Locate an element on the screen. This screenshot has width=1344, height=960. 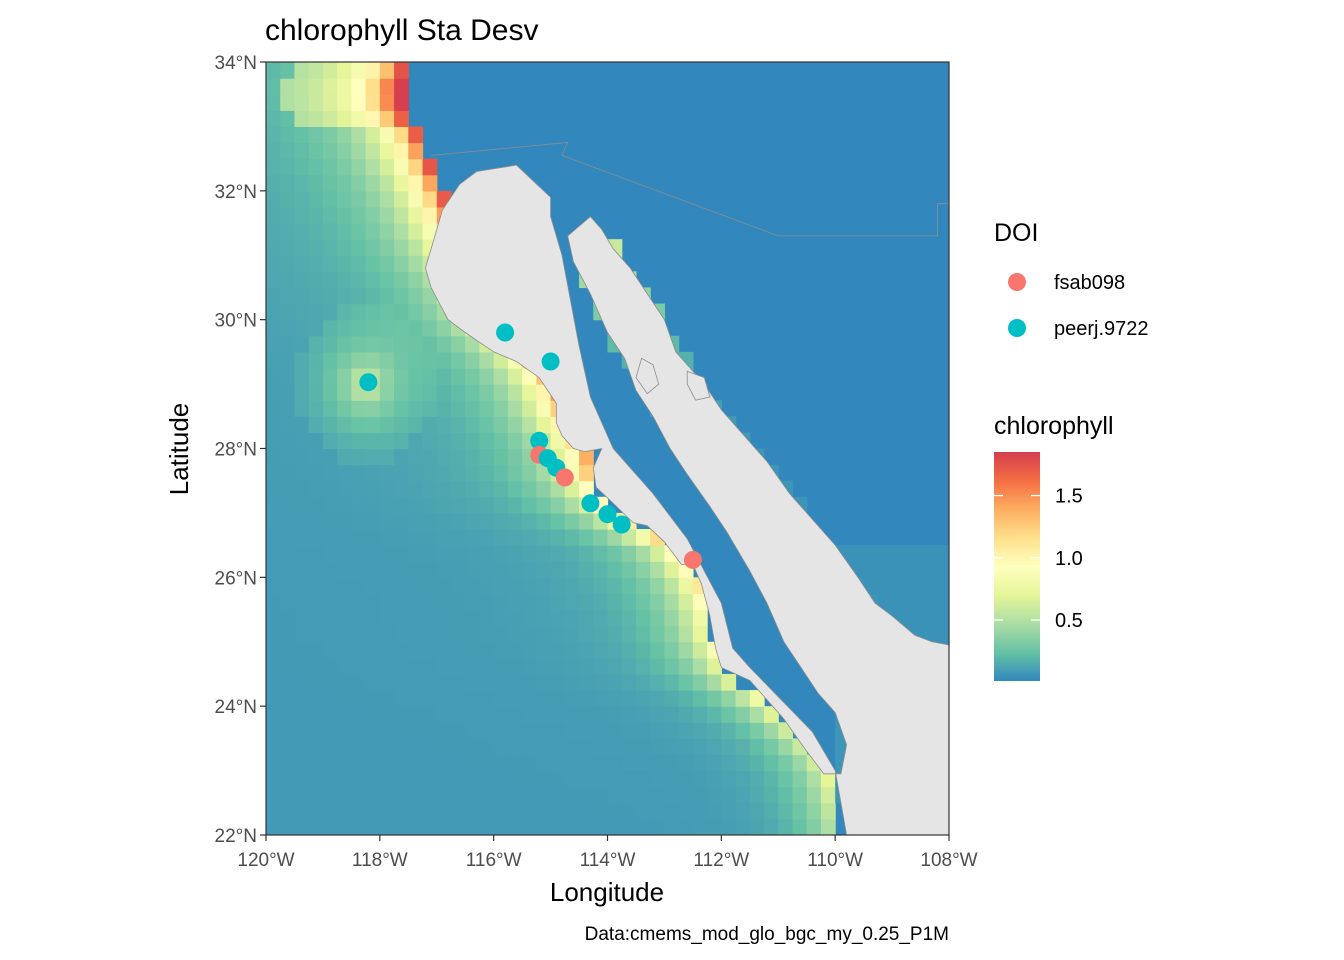
doi-legend: DOI fsab098 peerj.9722 is located at coordinates (1071, 279).